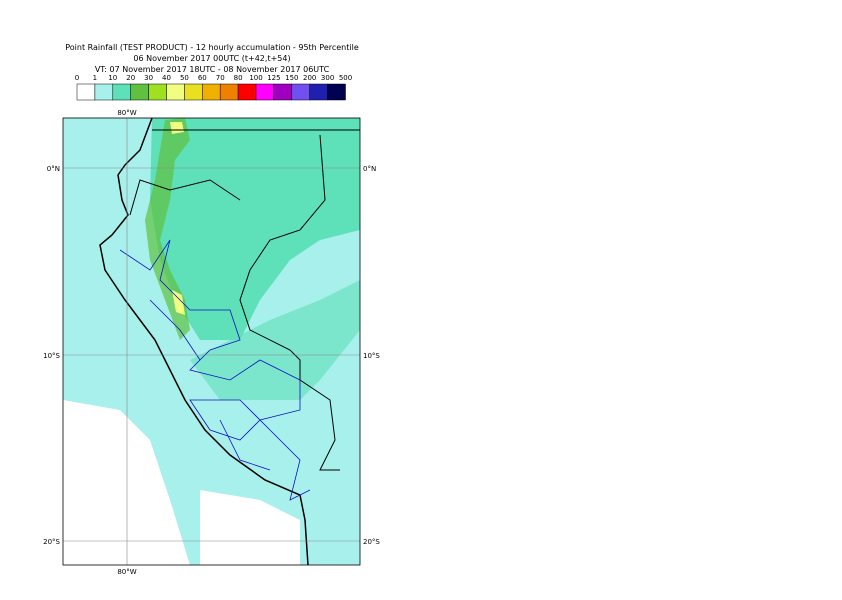  What do you see at coordinates (51, 542) in the screenshot?
I see `left-label: 20°S` at bounding box center [51, 542].